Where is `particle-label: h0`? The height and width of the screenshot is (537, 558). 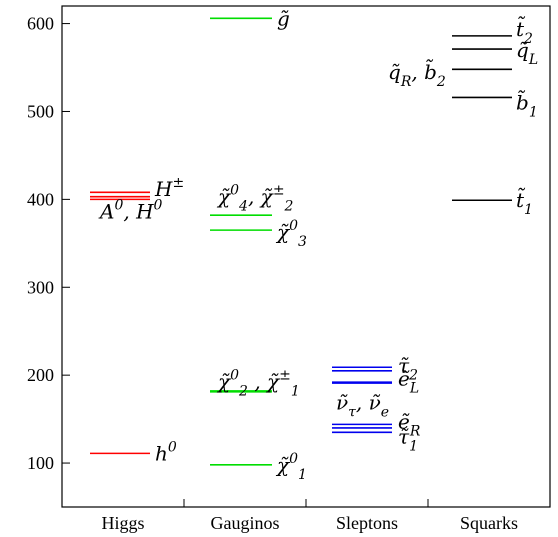
particle-label: h0 is located at coordinates (166, 452).